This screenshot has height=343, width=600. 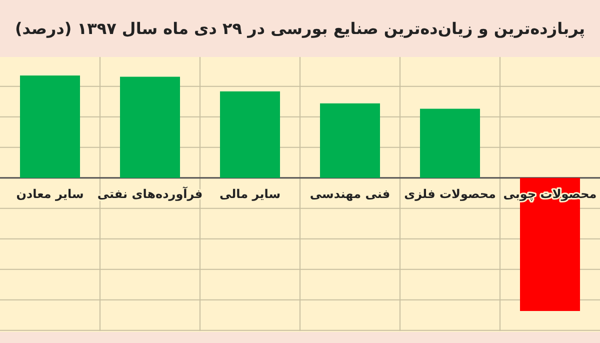 What do you see at coordinates (250, 193) in the screenshot?
I see `x-tick-label: سایر مالی` at bounding box center [250, 193].